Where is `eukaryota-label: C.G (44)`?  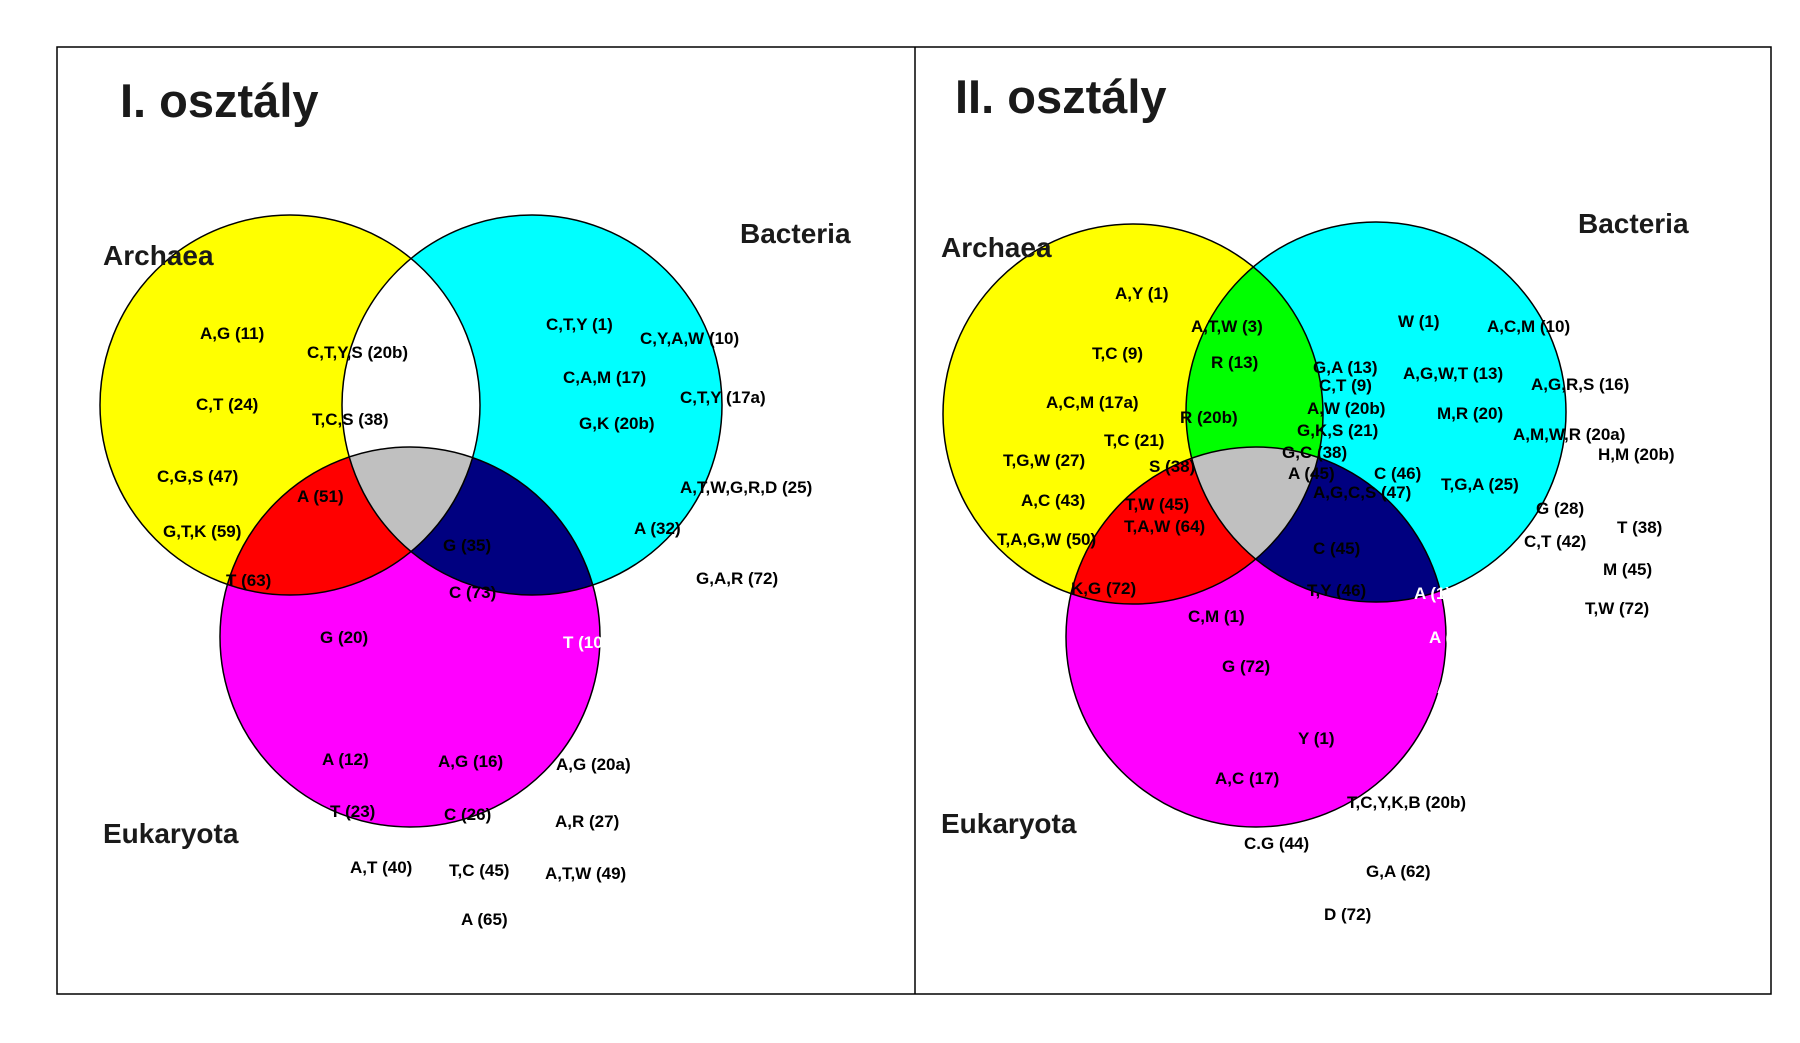 eukaryota-label: C.G (44) is located at coordinates (1276, 843).